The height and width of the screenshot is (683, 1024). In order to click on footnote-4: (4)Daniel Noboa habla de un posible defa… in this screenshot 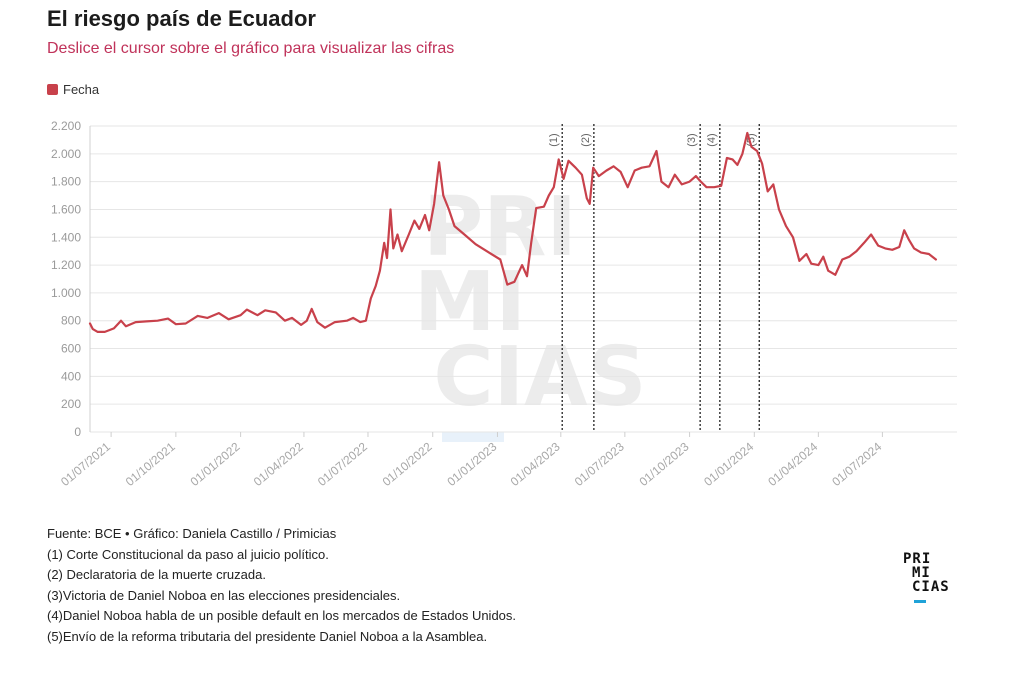, I will do `click(282, 615)`.